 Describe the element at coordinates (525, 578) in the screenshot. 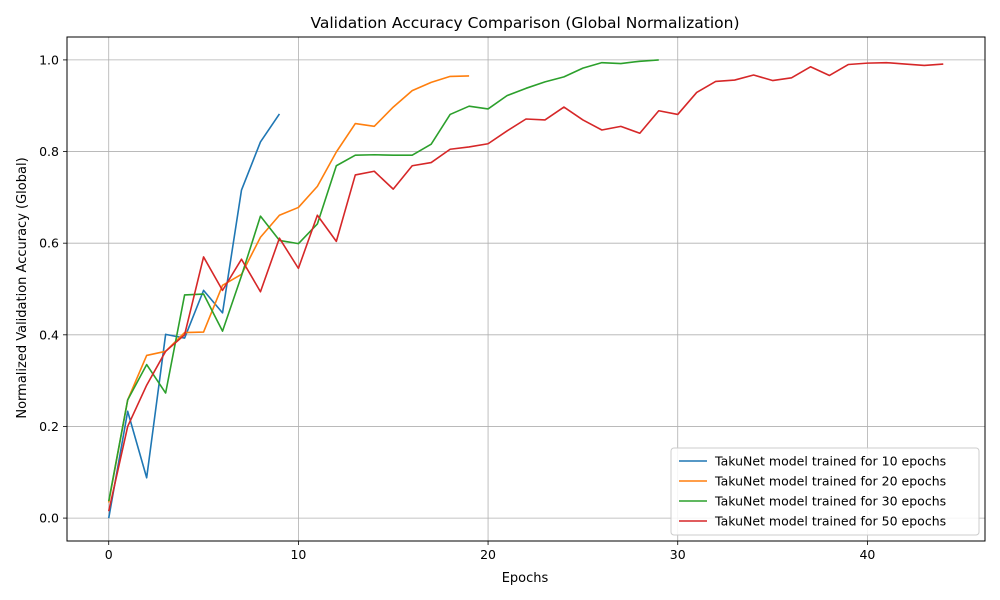

I see `x-axis-label: Epochs` at that location.